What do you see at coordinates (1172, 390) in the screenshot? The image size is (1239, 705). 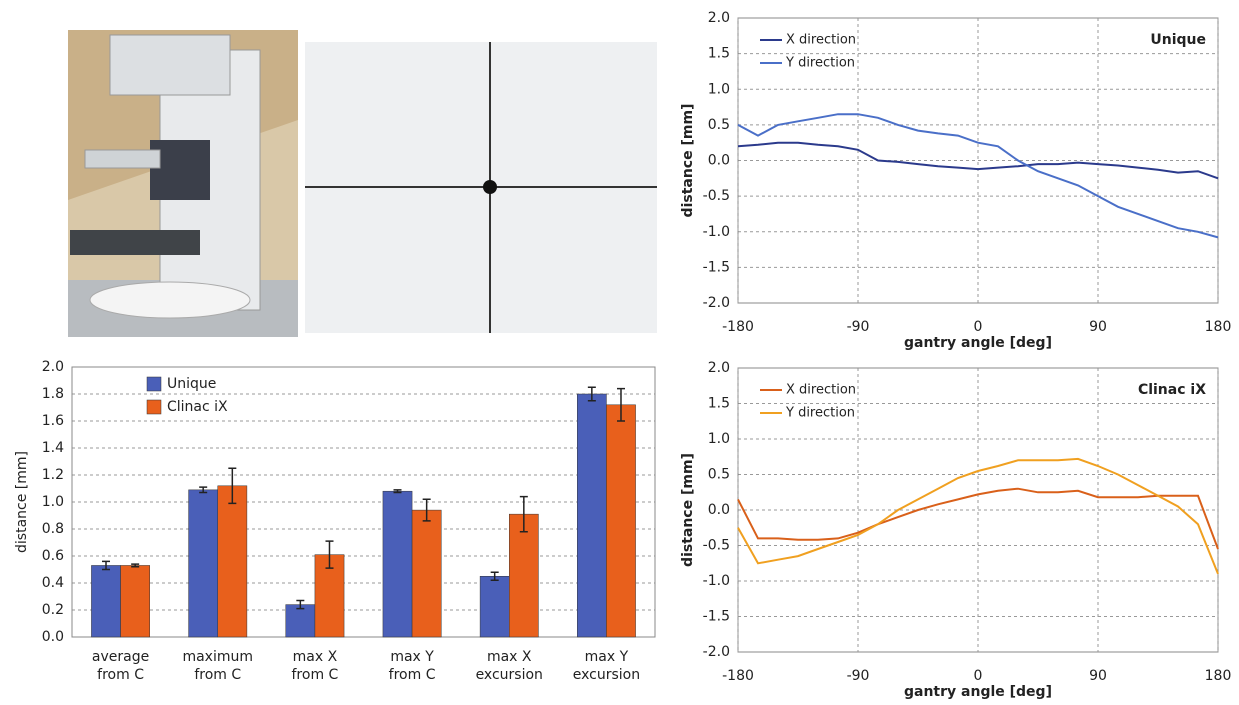 I see `annotation: Clinac iX` at bounding box center [1172, 390].